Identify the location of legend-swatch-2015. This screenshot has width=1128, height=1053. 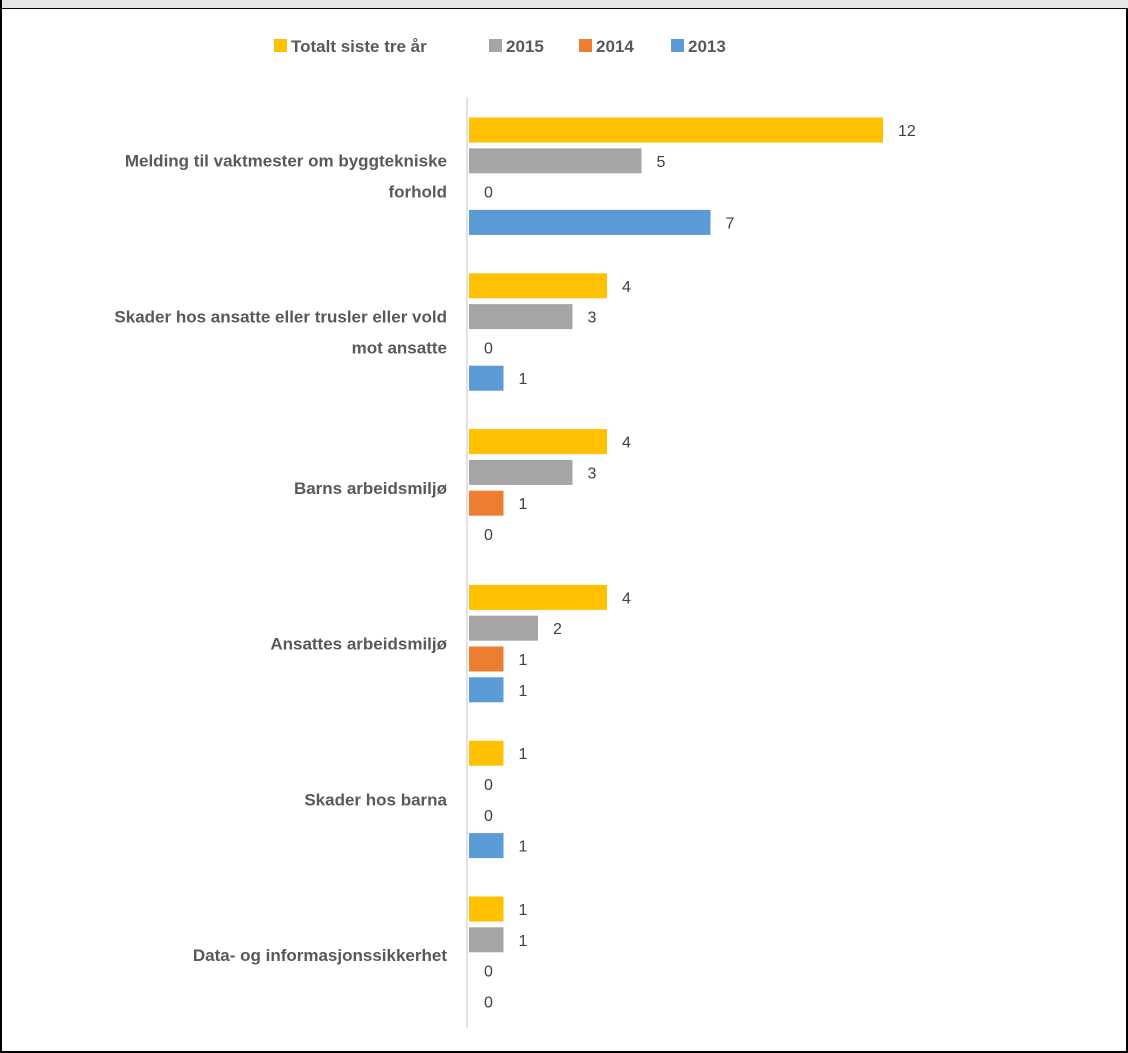
(495, 45).